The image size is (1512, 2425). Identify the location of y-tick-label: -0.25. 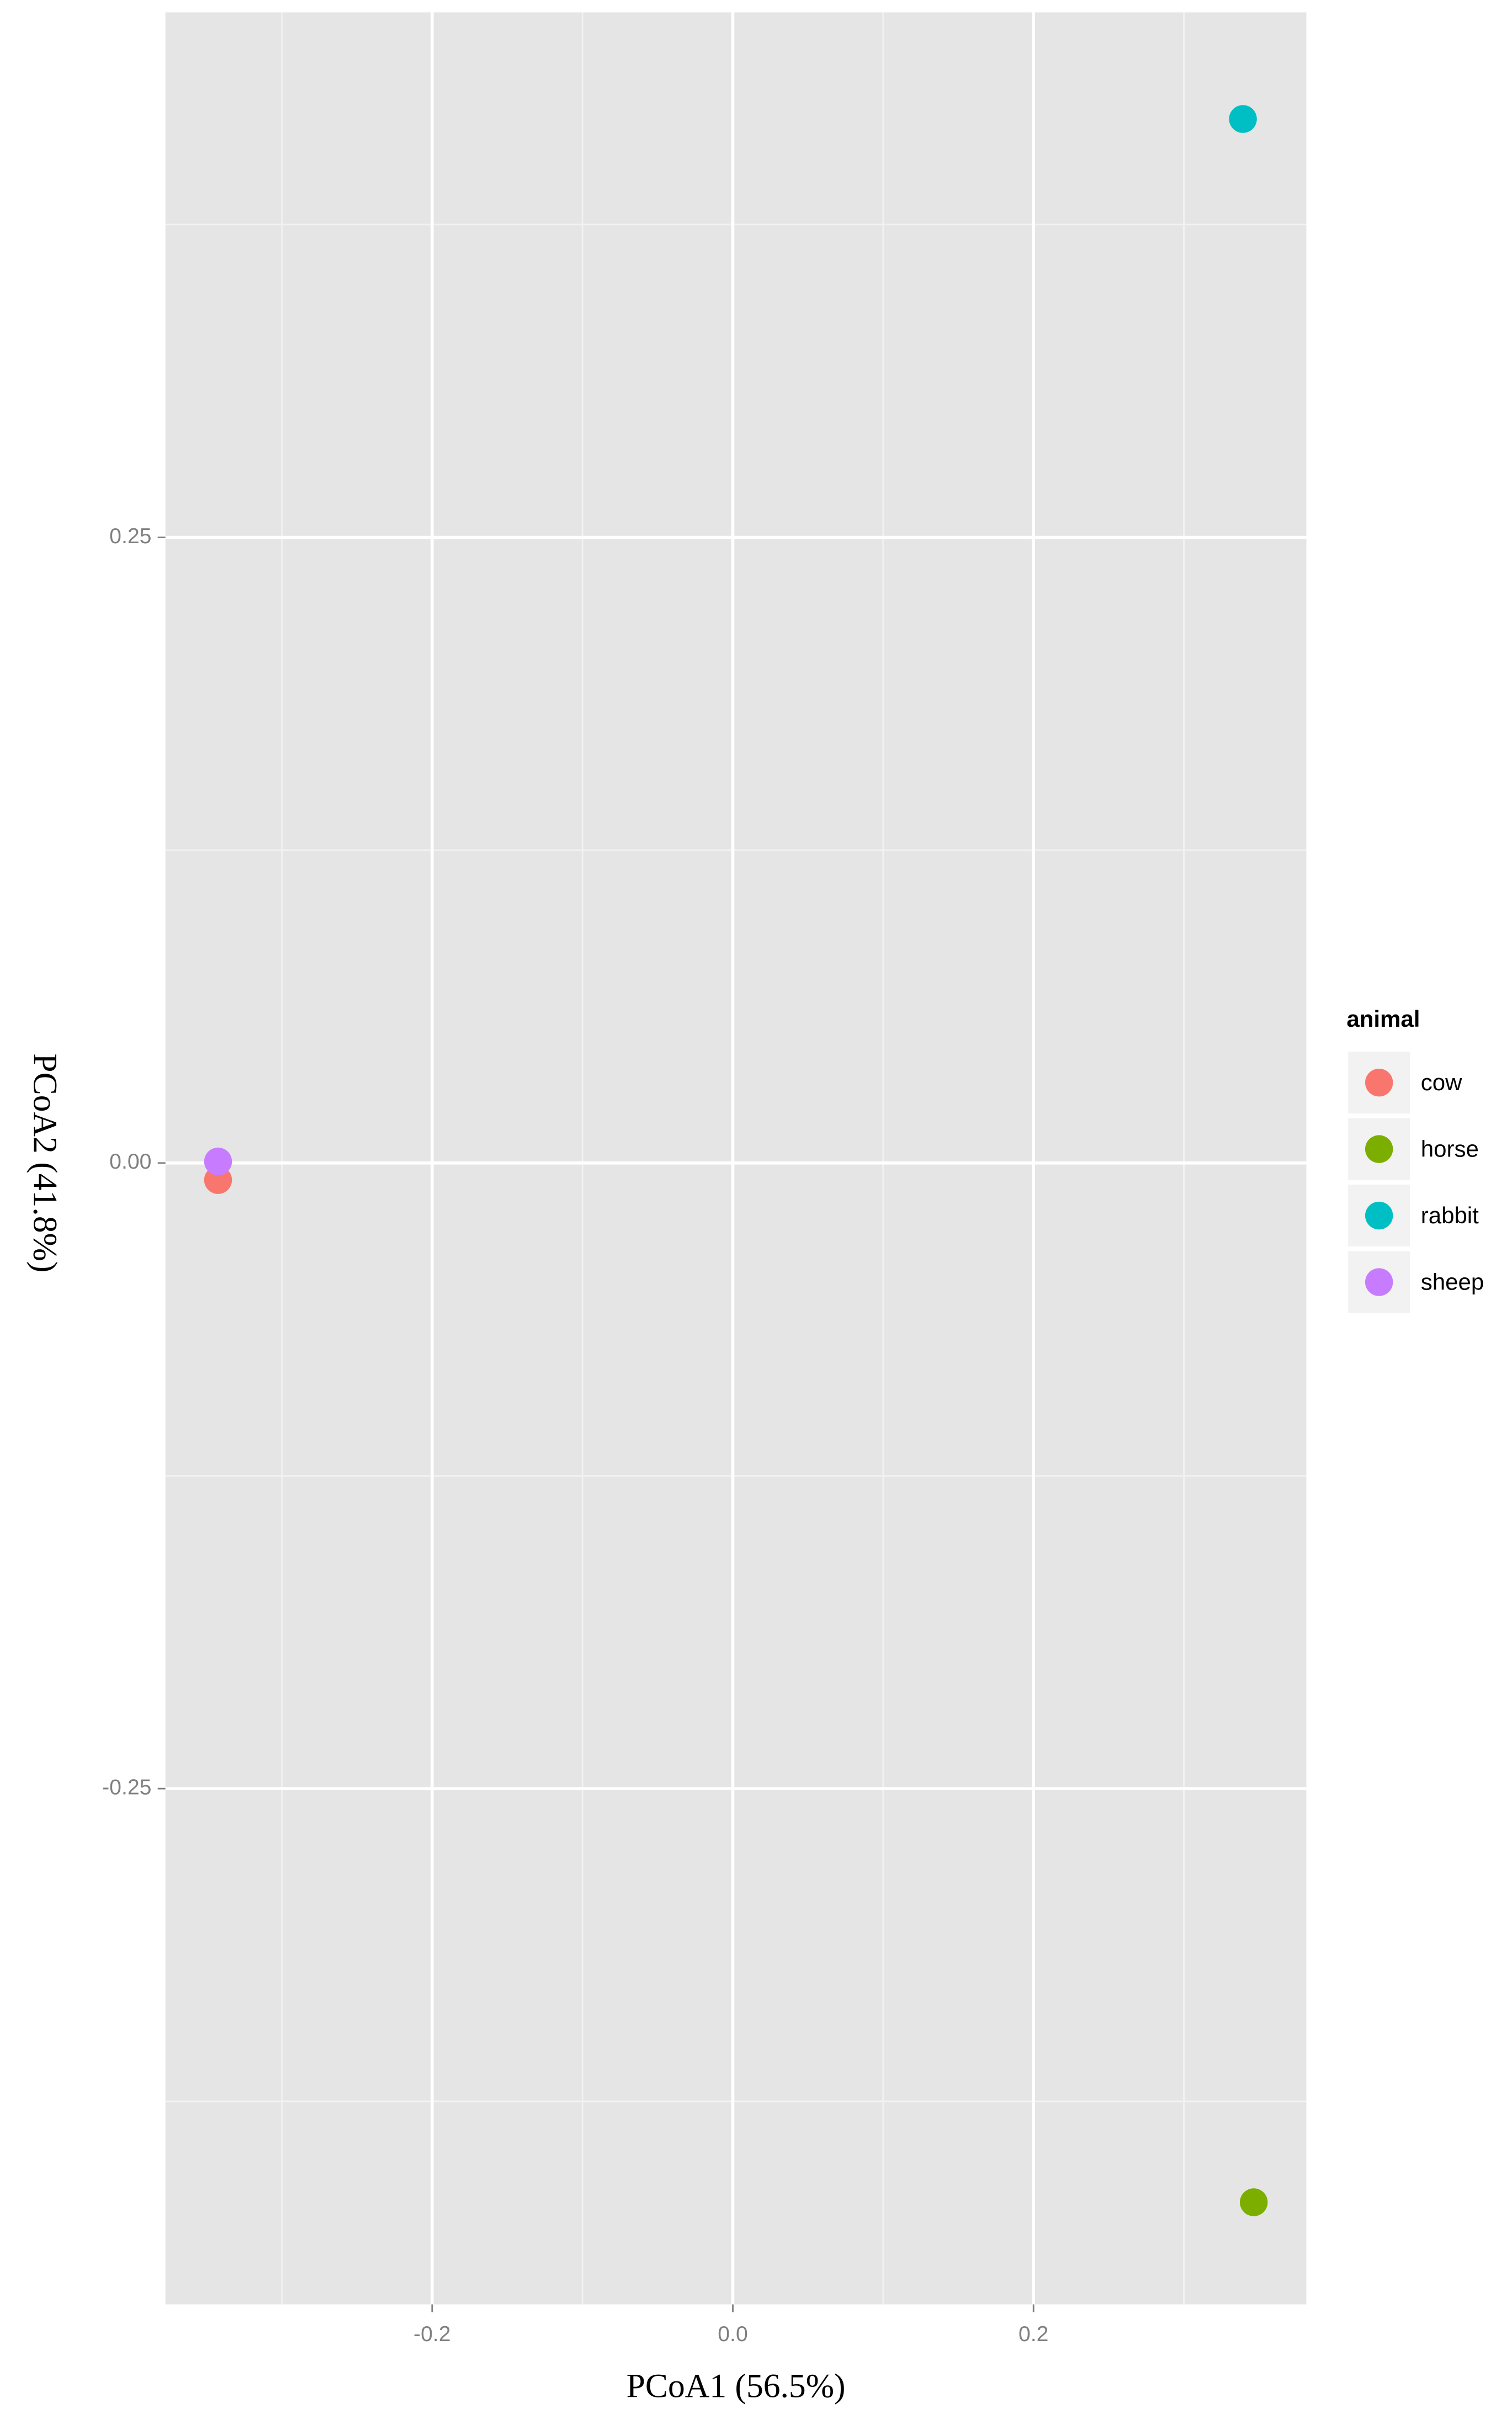
(127, 1788).